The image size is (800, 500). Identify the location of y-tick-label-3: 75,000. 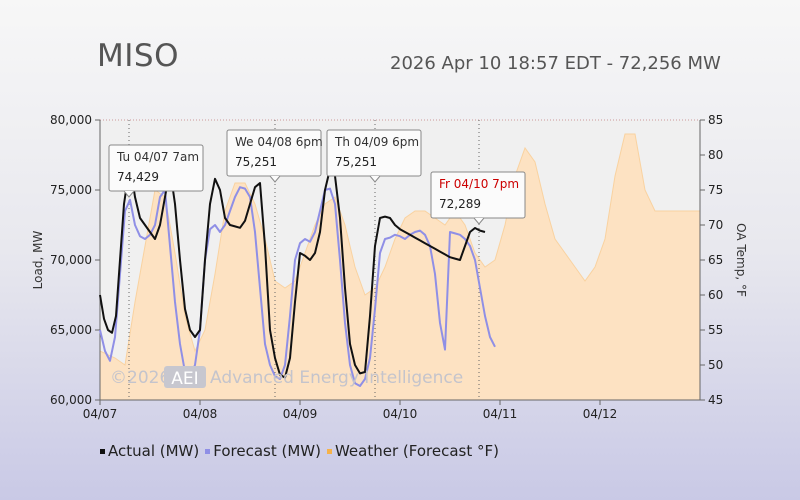
(71, 190).